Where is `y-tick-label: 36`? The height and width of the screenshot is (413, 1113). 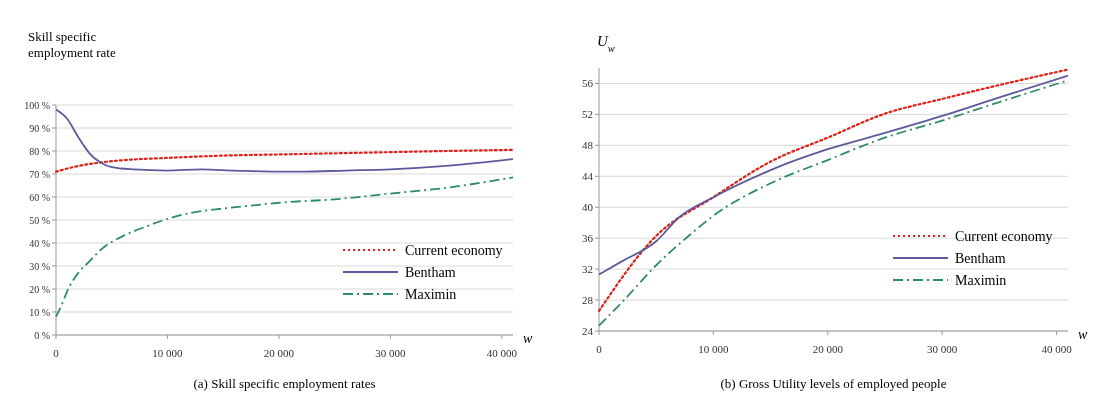 y-tick-label: 36 is located at coordinates (588, 238).